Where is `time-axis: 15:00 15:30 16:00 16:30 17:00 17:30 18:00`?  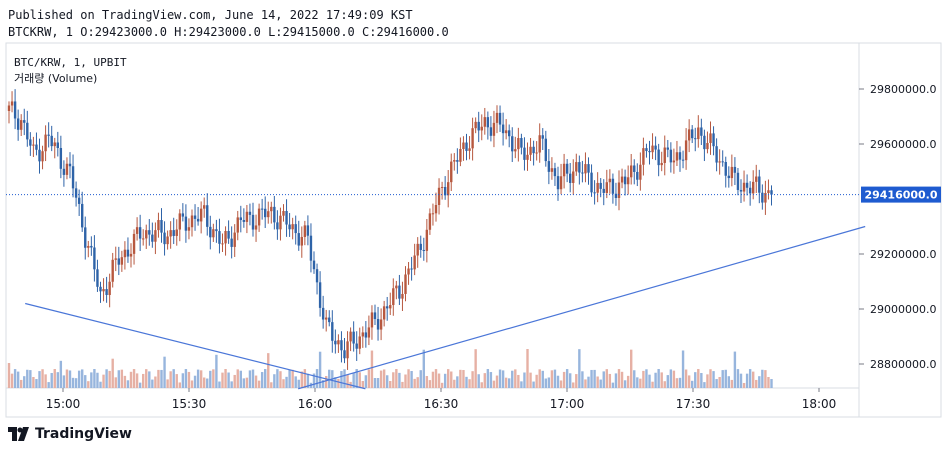
time-axis: 15:00 15:30 16:00 16:30 17:00 17:30 18:00 is located at coordinates (441, 399).